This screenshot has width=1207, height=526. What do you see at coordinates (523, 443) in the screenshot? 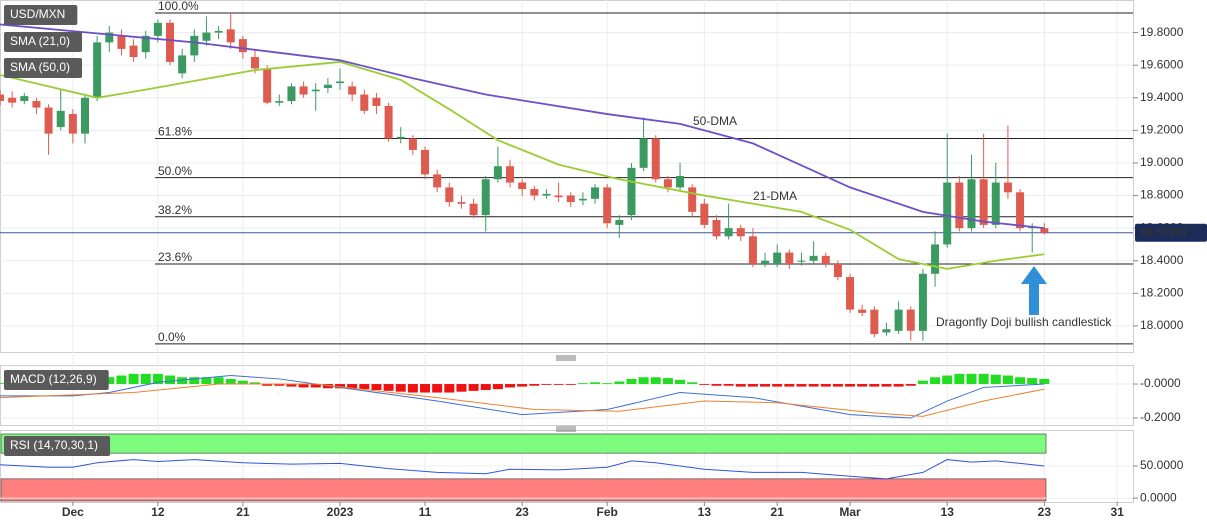
I see `overbought-band` at bounding box center [523, 443].